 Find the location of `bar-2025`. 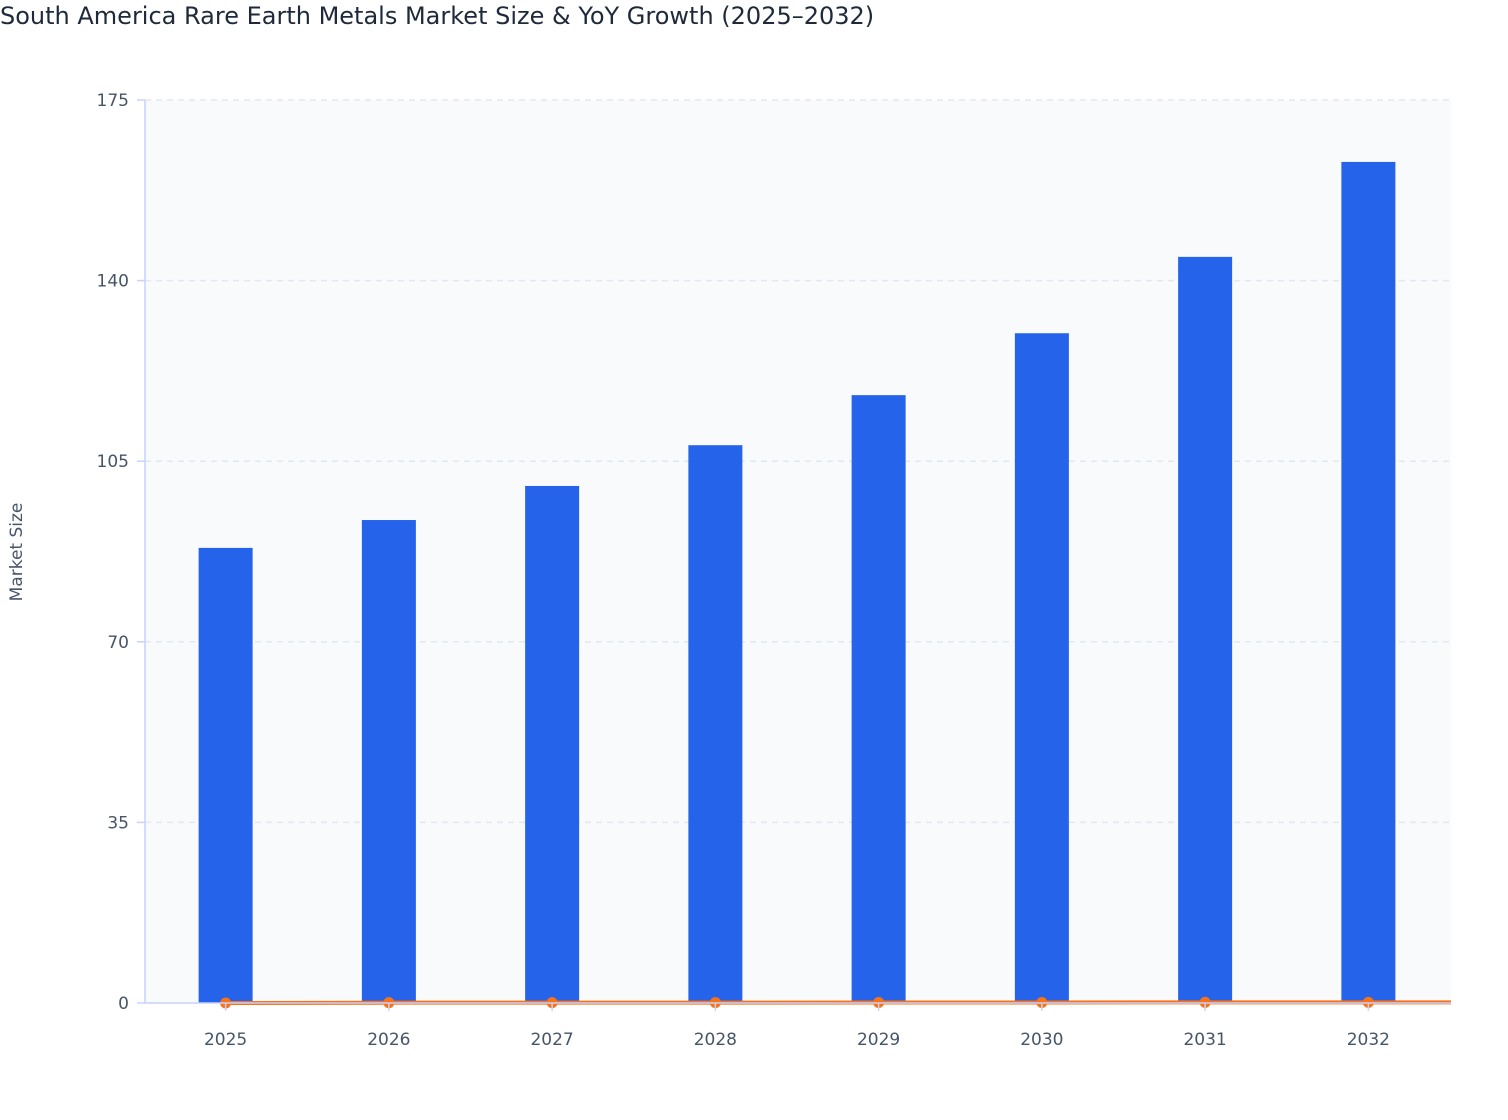

bar-2025 is located at coordinates (225, 775).